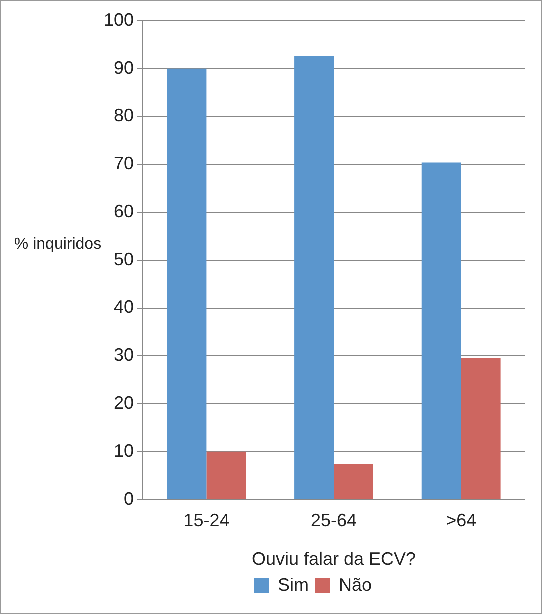 This screenshot has height=614, width=542. What do you see at coordinates (124, 211) in the screenshot?
I see `y-tick-label: 60` at bounding box center [124, 211].